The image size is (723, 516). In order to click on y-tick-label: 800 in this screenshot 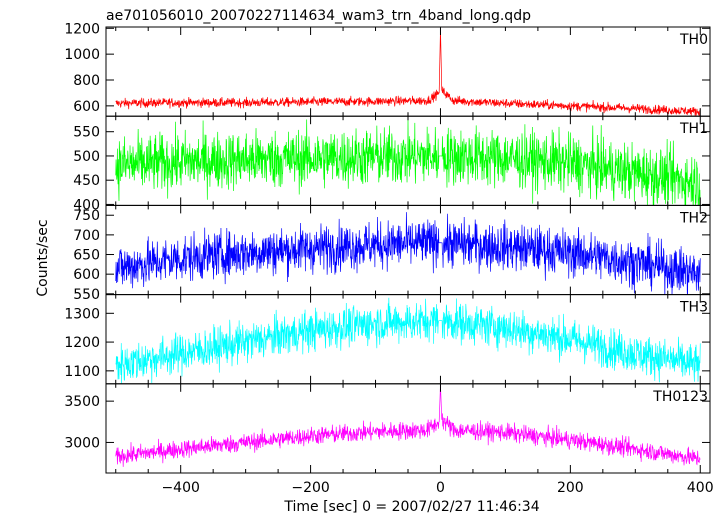, I will do `click(86, 81)`.